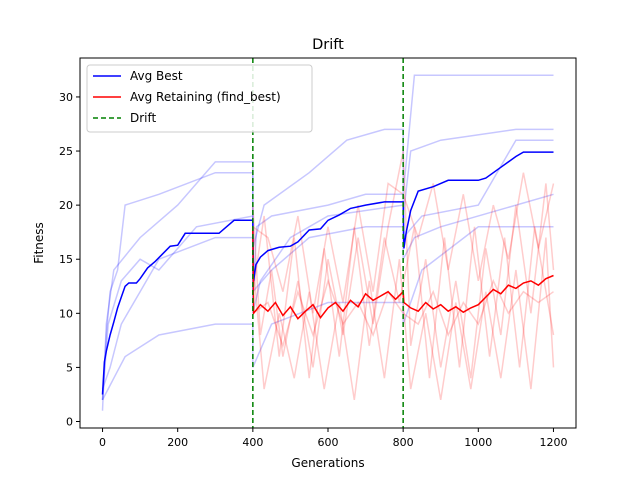 The width and height of the screenshot is (640, 480). What do you see at coordinates (66, 205) in the screenshot?
I see `y-tick-label: 20` at bounding box center [66, 205].